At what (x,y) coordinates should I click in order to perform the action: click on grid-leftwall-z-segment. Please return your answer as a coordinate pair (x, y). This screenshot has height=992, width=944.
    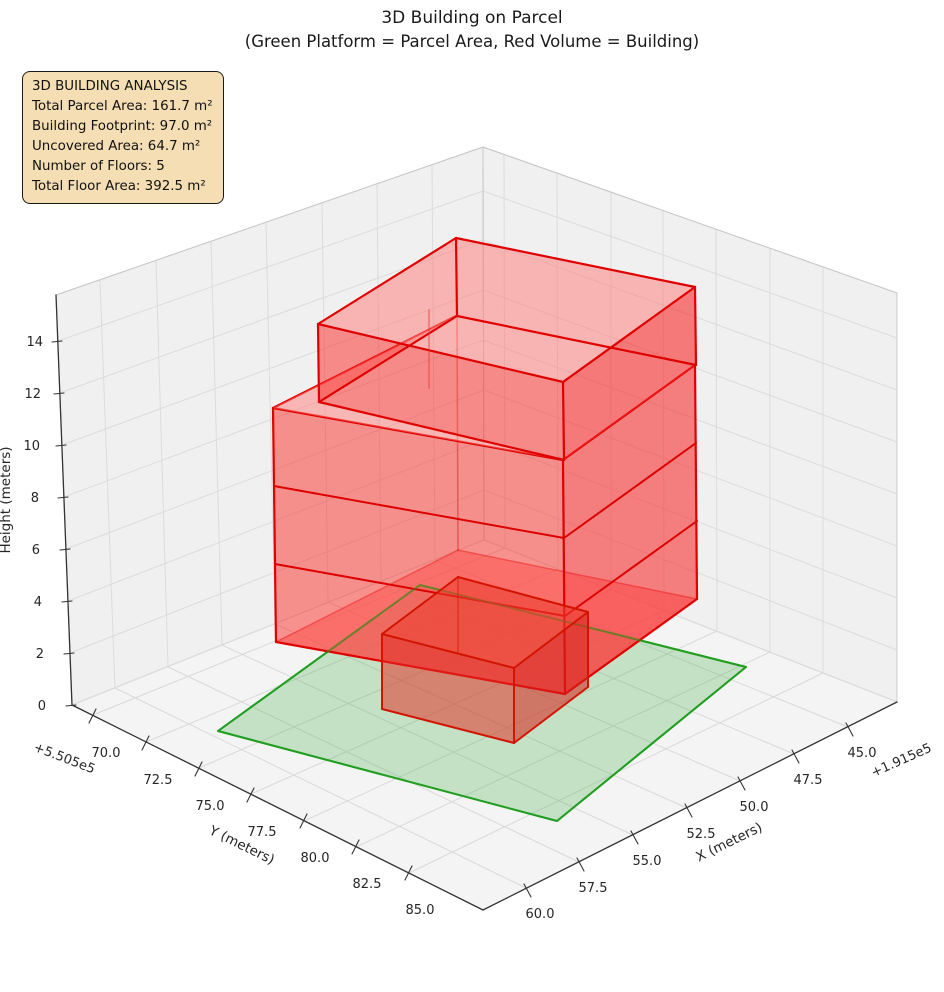
    Looking at the image, I should click on (270, 266).